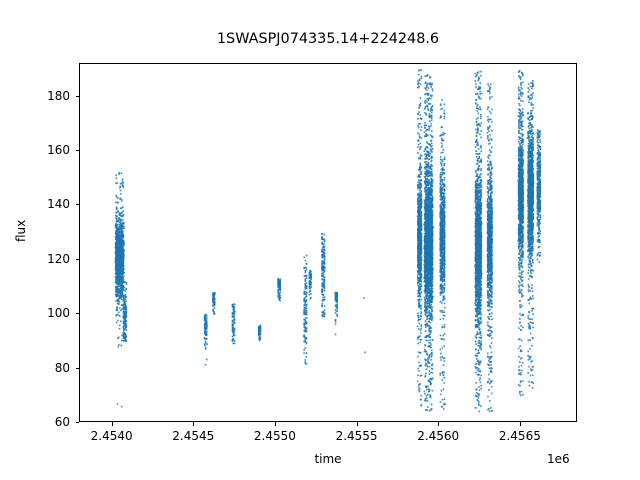 This screenshot has width=640, height=480. I want to click on y-tick-label: 180, so click(58, 95).